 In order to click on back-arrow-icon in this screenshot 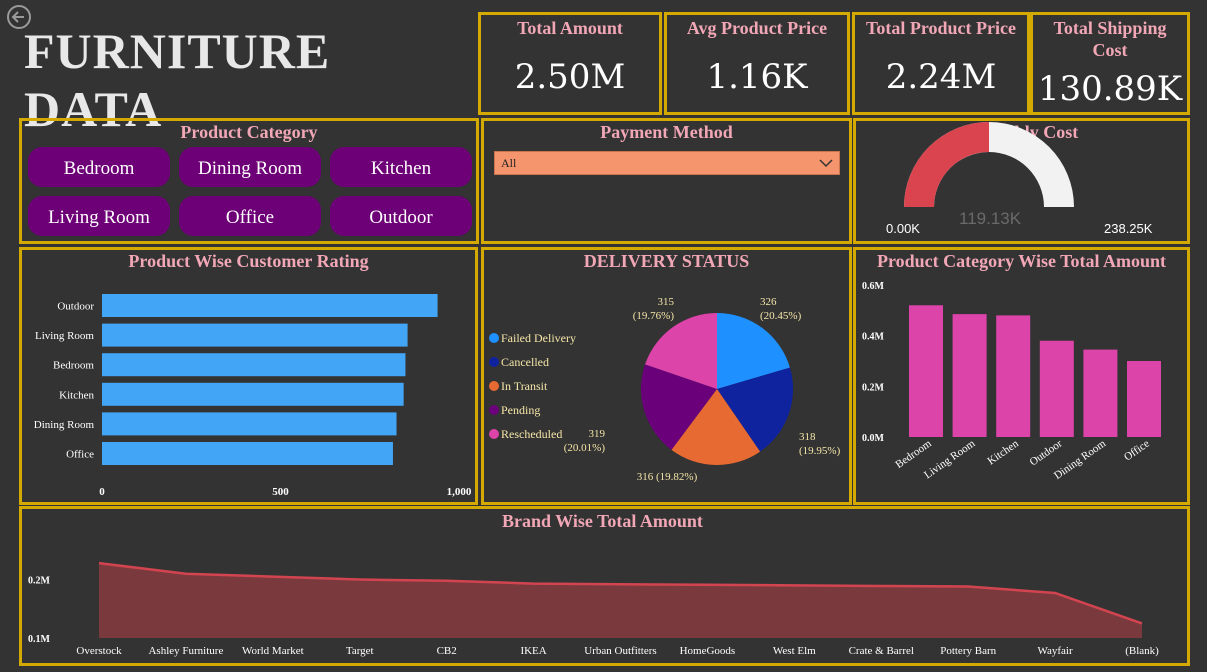, I will do `click(19, 17)`.